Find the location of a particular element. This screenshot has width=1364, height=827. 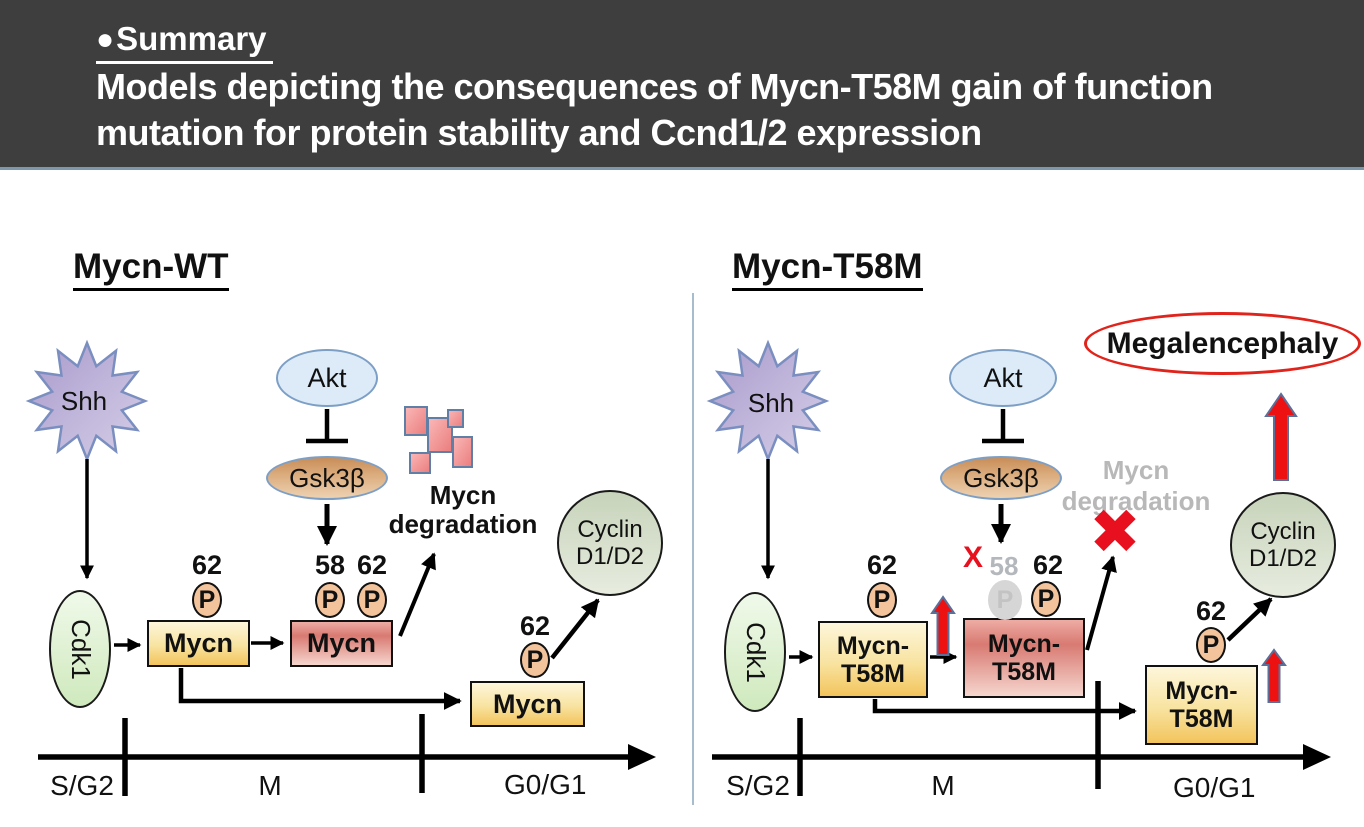

gsk3b-node-wt: Gsk3β is located at coordinates (327, 478).